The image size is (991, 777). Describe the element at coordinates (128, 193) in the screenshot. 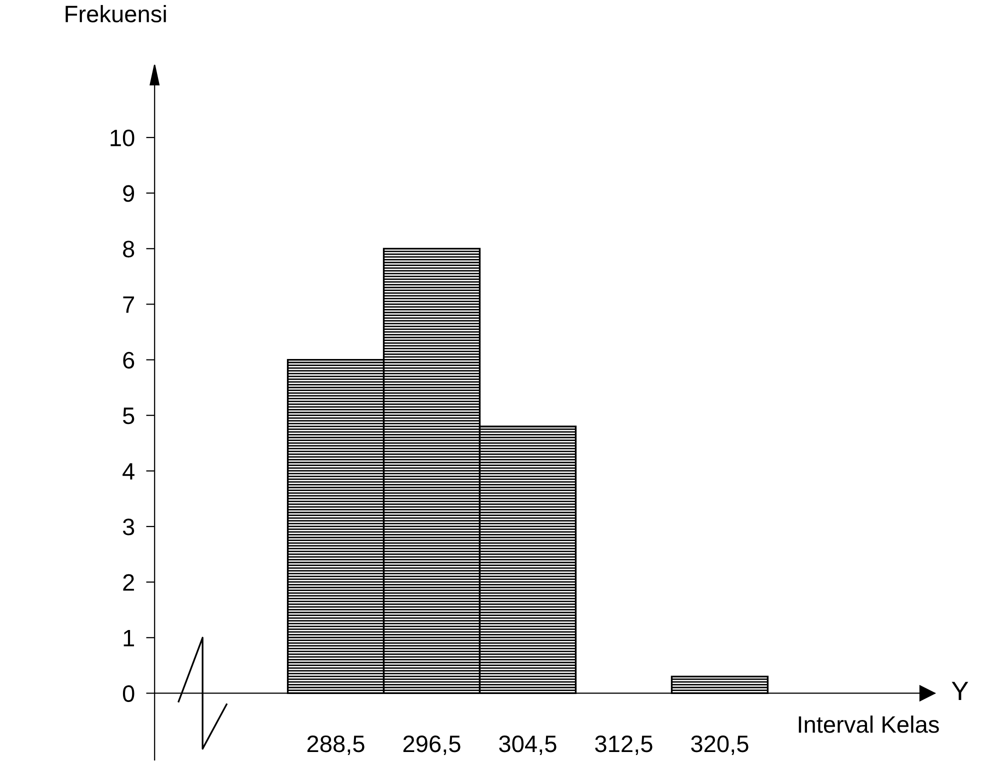

I see `y-tick-label: 9` at that location.